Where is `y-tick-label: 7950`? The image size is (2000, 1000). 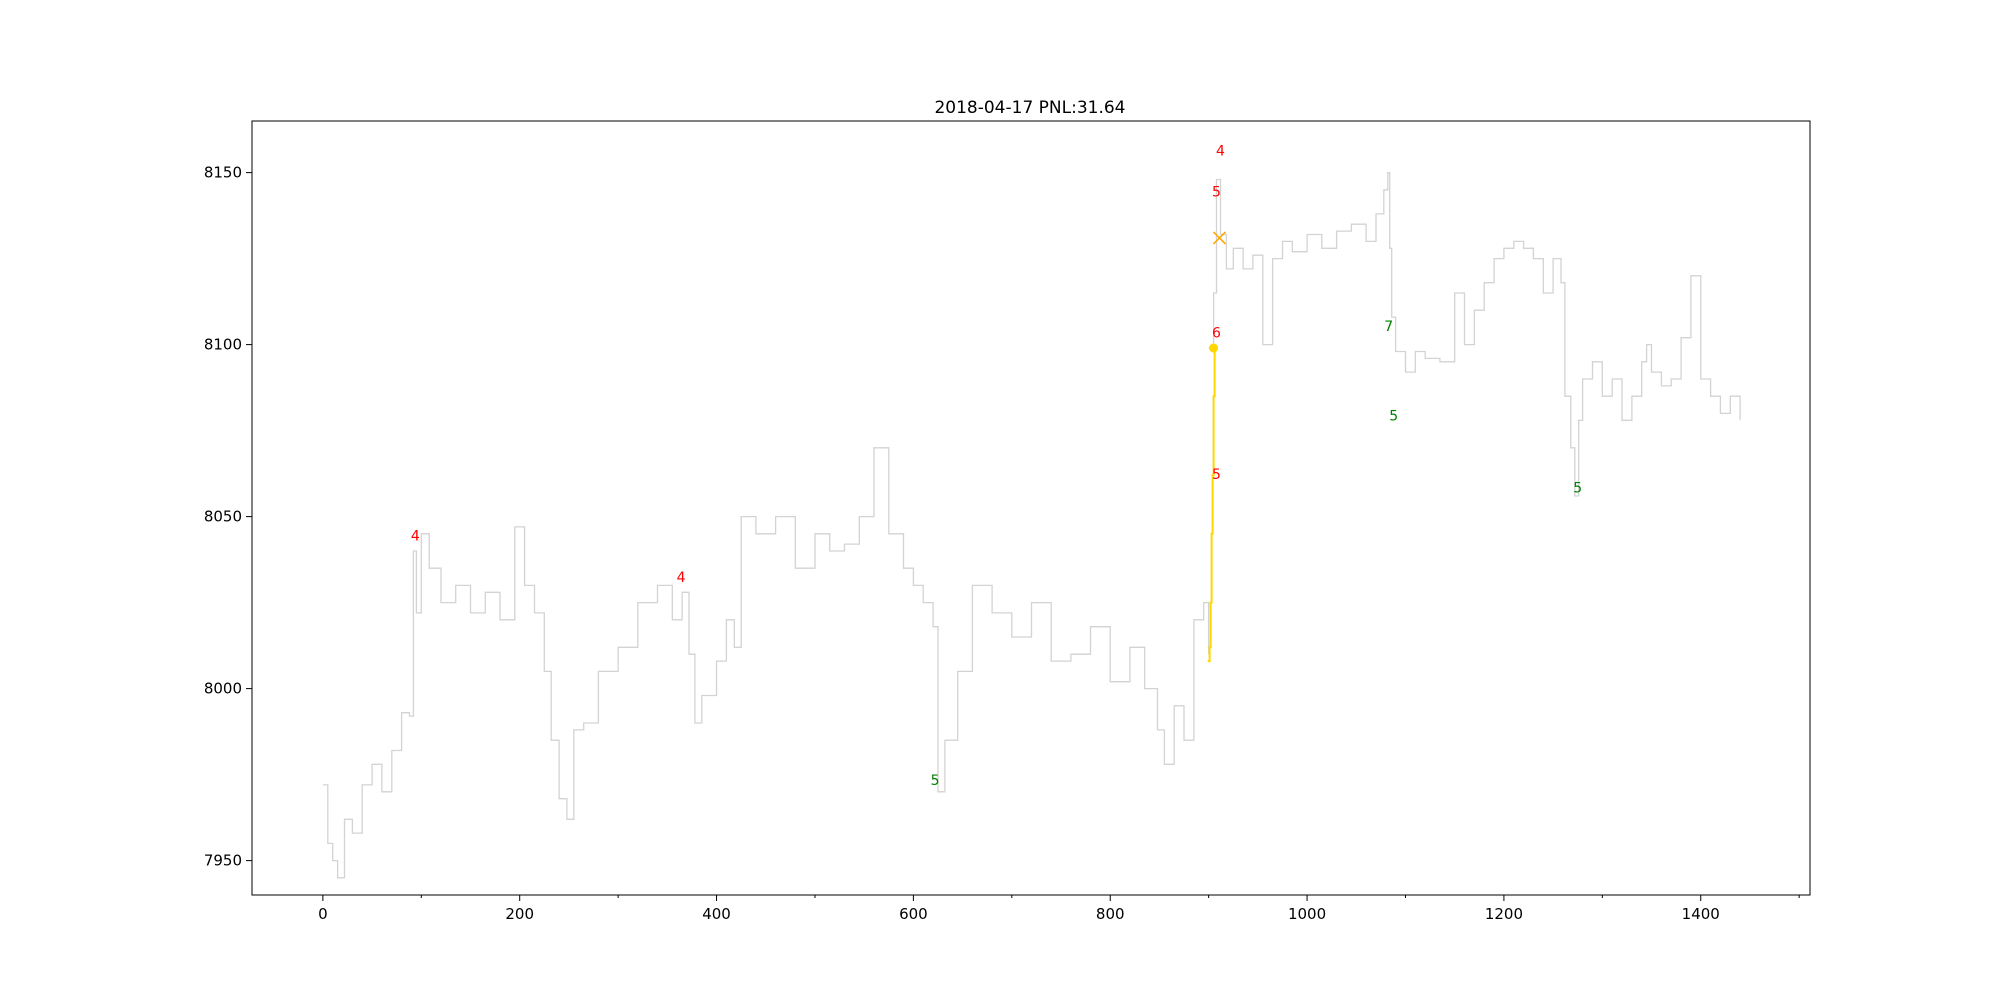 y-tick-label: 7950 is located at coordinates (223, 861).